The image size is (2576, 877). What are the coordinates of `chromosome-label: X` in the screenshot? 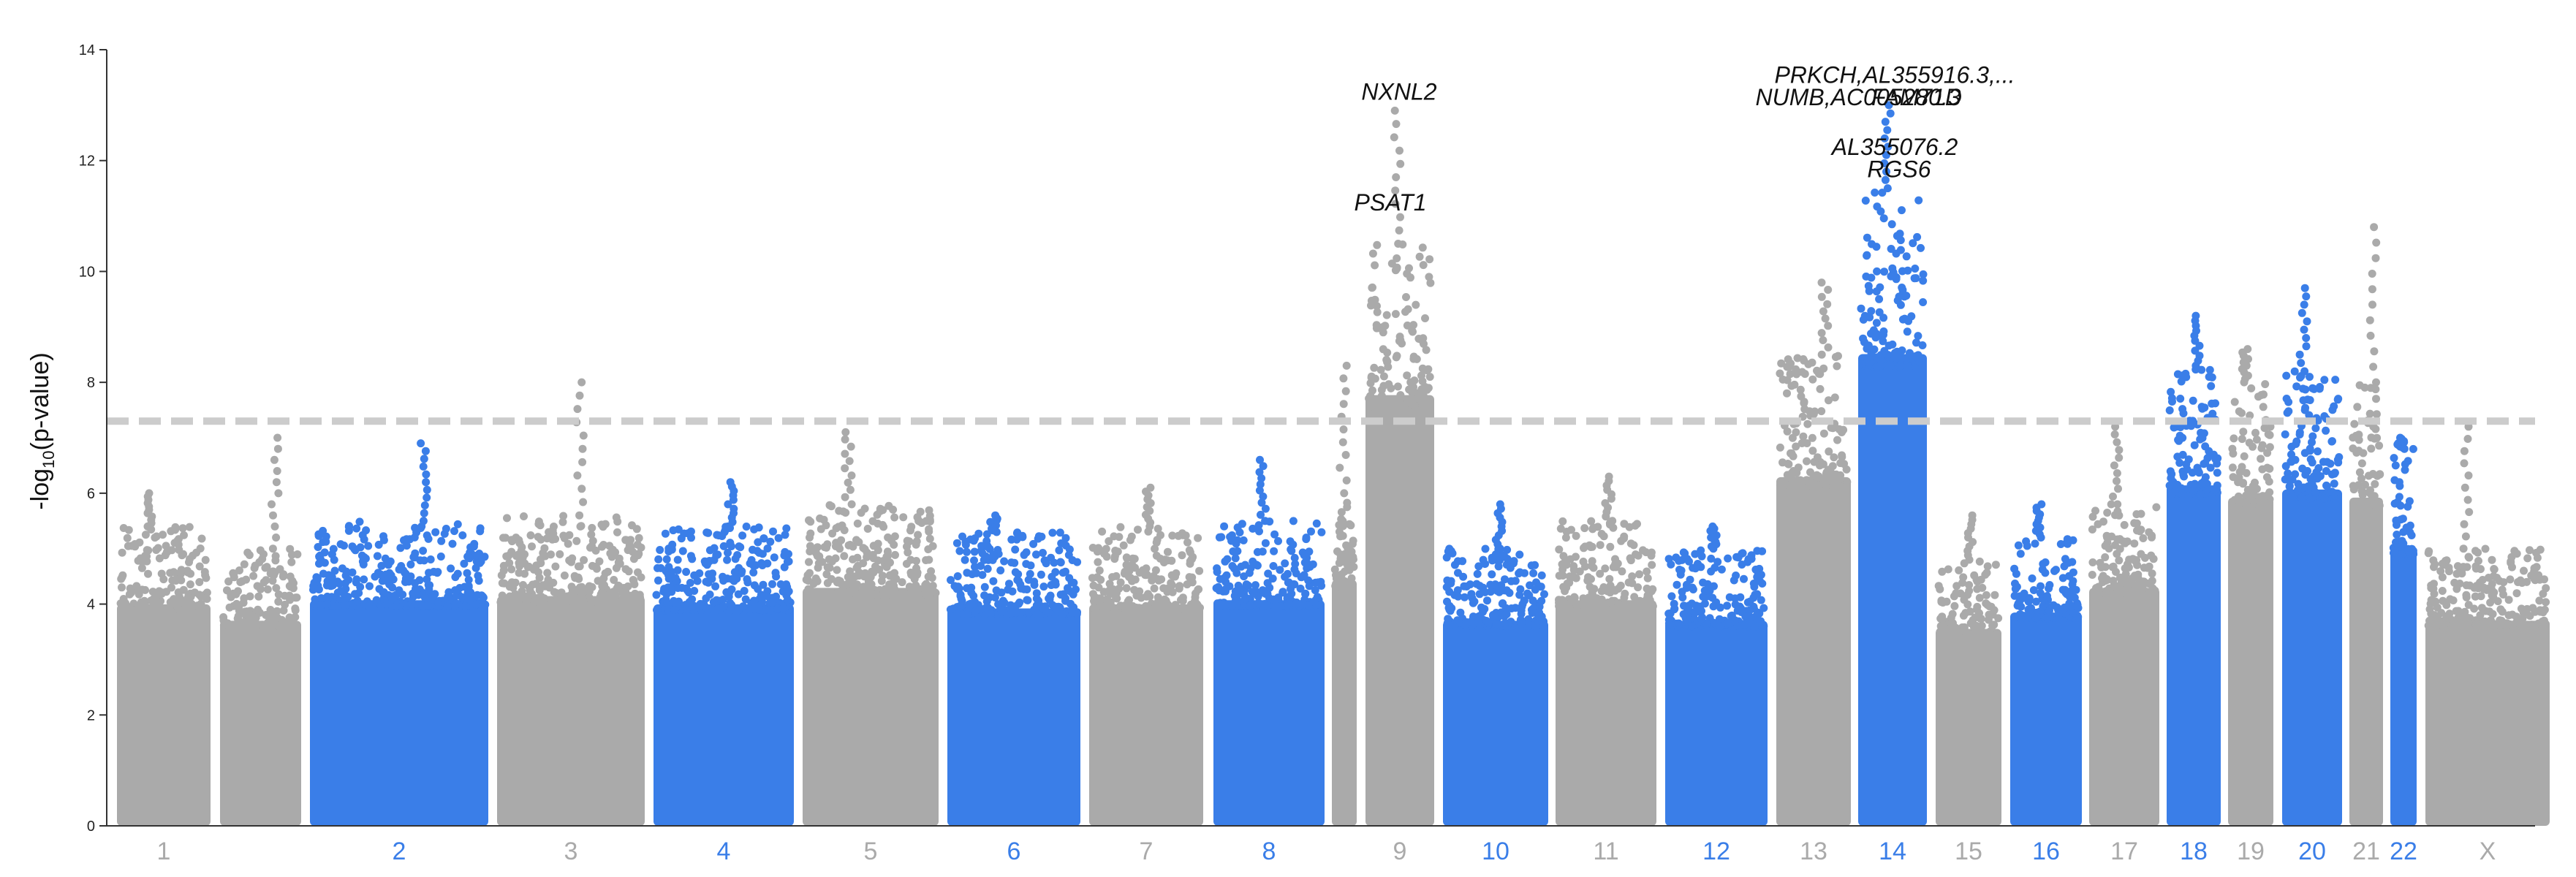 It's located at (2488, 852).